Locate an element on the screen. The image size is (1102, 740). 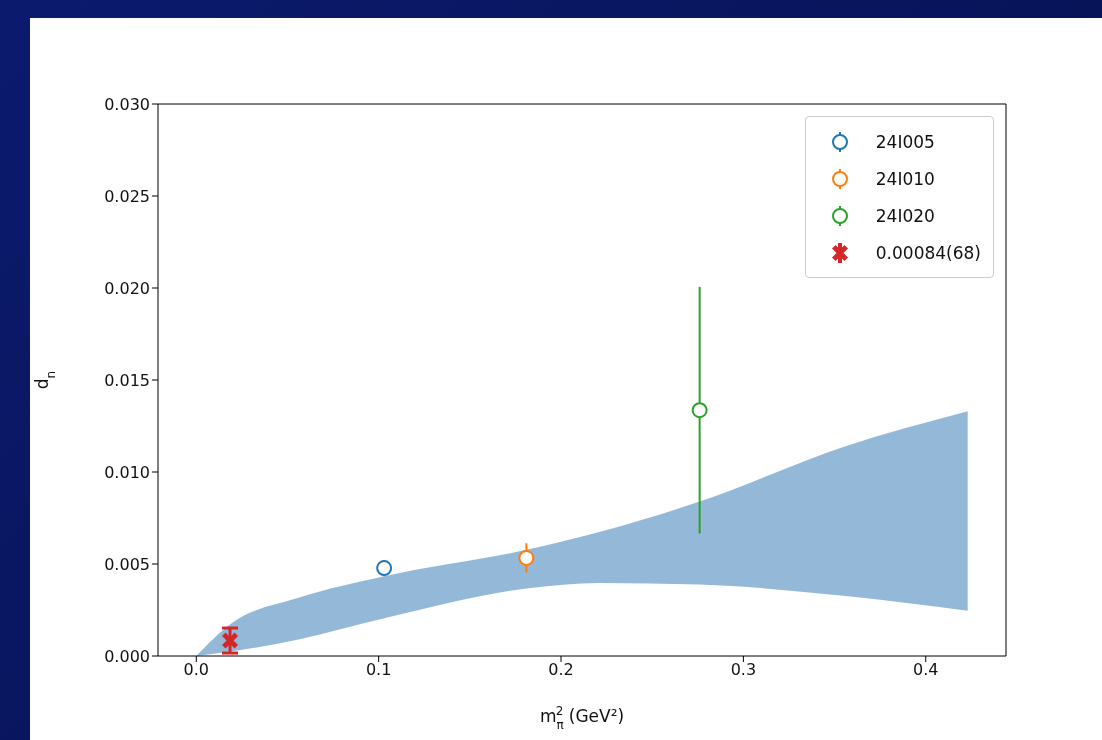
x-tick-label: 0.2 is located at coordinates (561, 670).